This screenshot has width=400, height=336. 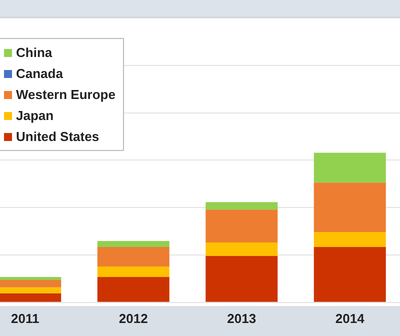 I want to click on legend-label: China, so click(x=34, y=53).